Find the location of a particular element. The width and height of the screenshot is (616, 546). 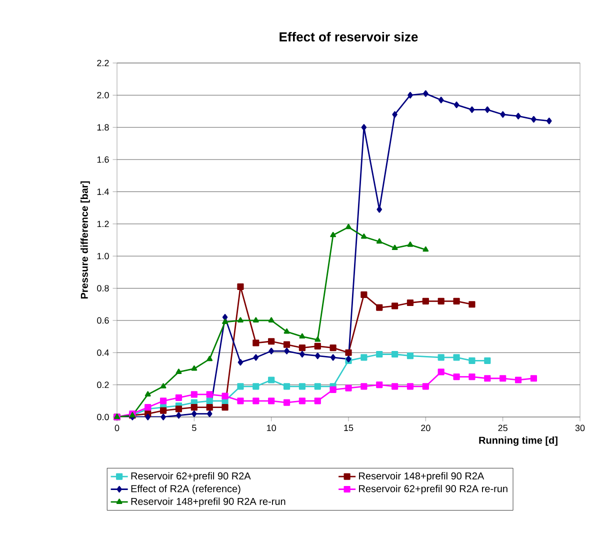

y-tick-label: 1.4 is located at coordinates (103, 191).